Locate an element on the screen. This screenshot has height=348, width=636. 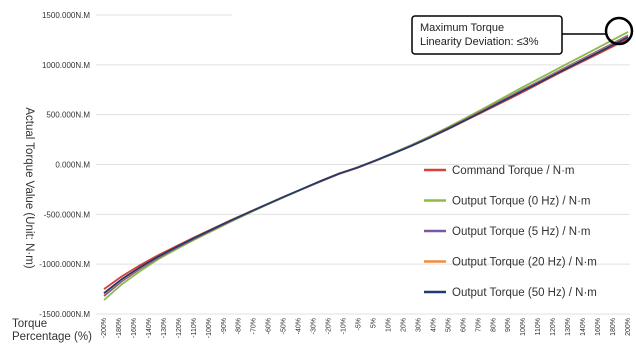
x-tick-label: 5% is located at coordinates (373, 323).